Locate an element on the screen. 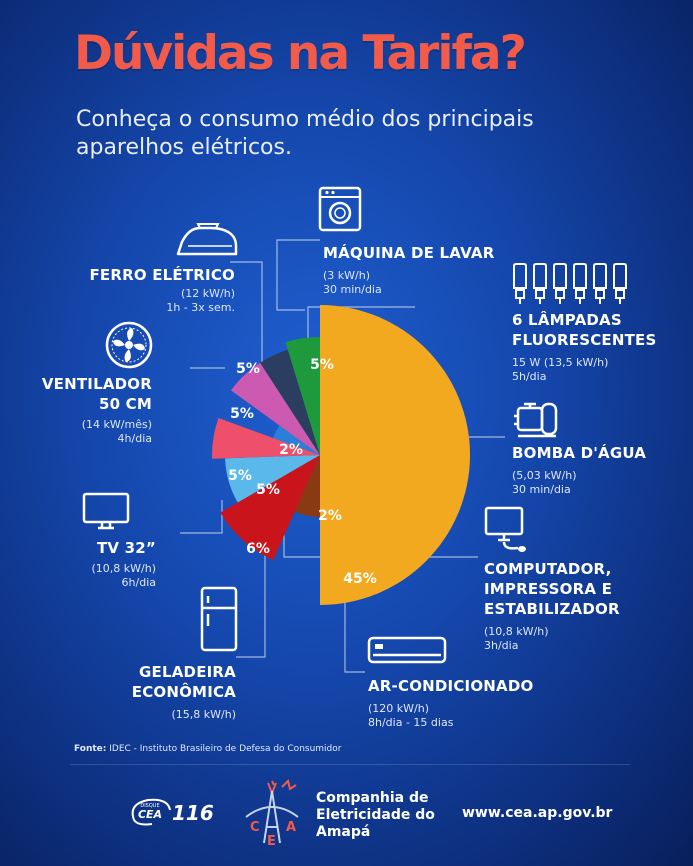 The image size is (693, 866). label-geladeira-name2: ECONÔMICA is located at coordinates (183, 692).